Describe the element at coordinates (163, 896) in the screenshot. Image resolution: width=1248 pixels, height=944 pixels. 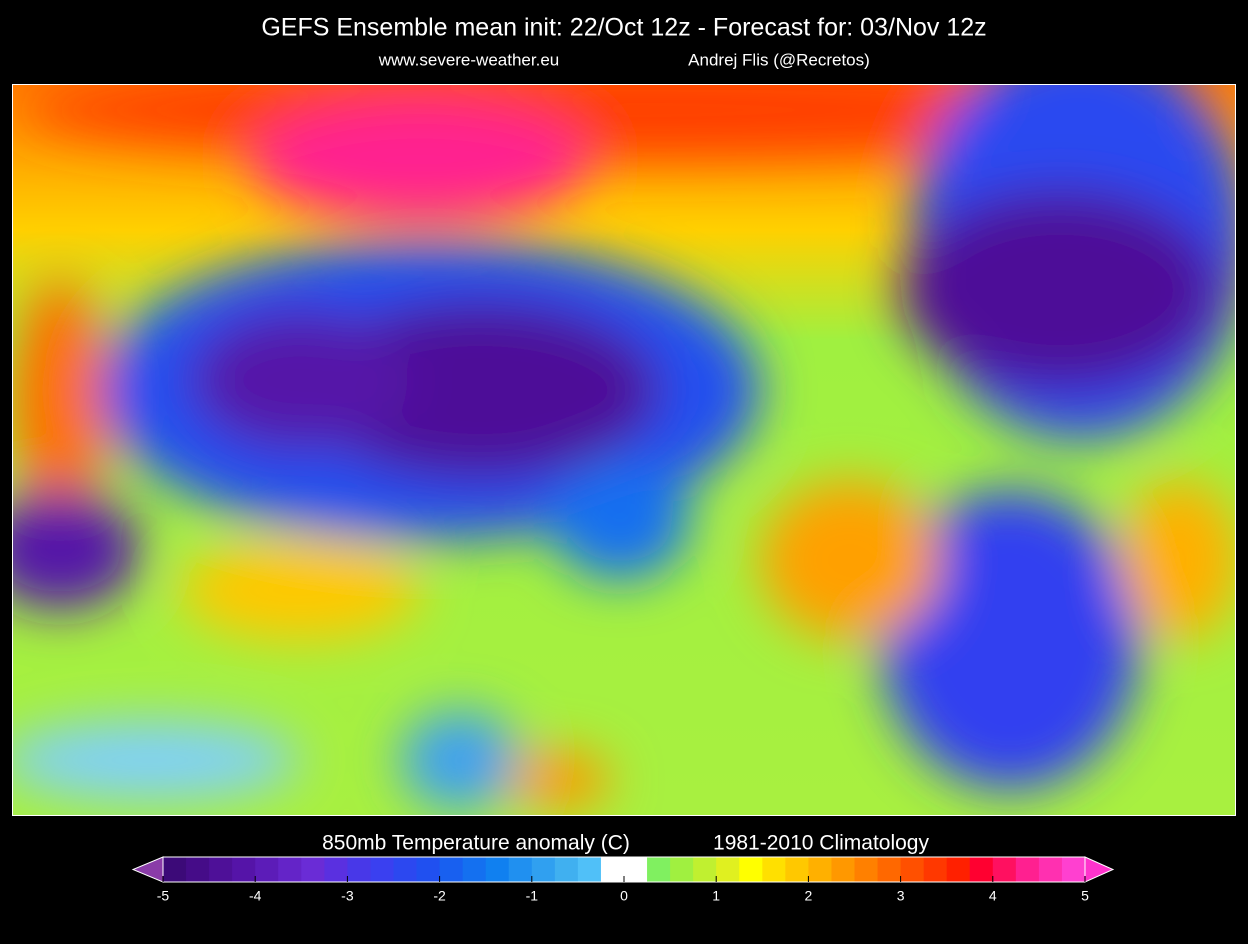
I see `tick-label: -5` at that location.